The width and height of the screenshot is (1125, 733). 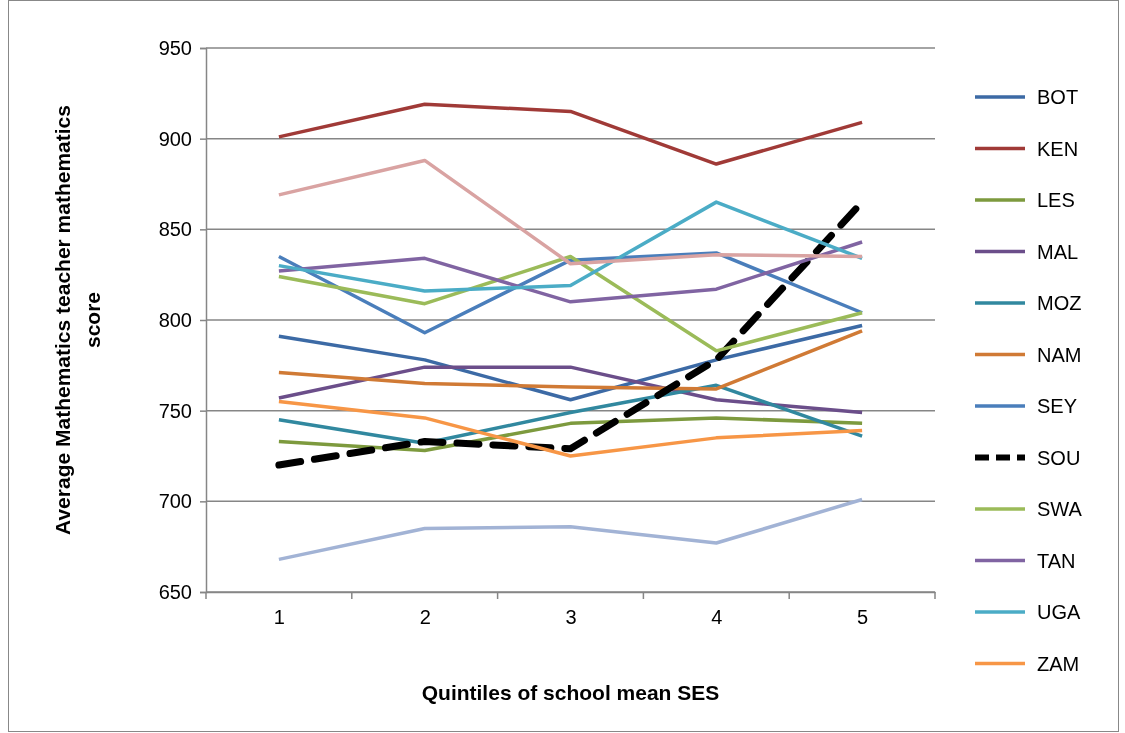 I want to click on legend-label: SWA, so click(x=1060, y=509).